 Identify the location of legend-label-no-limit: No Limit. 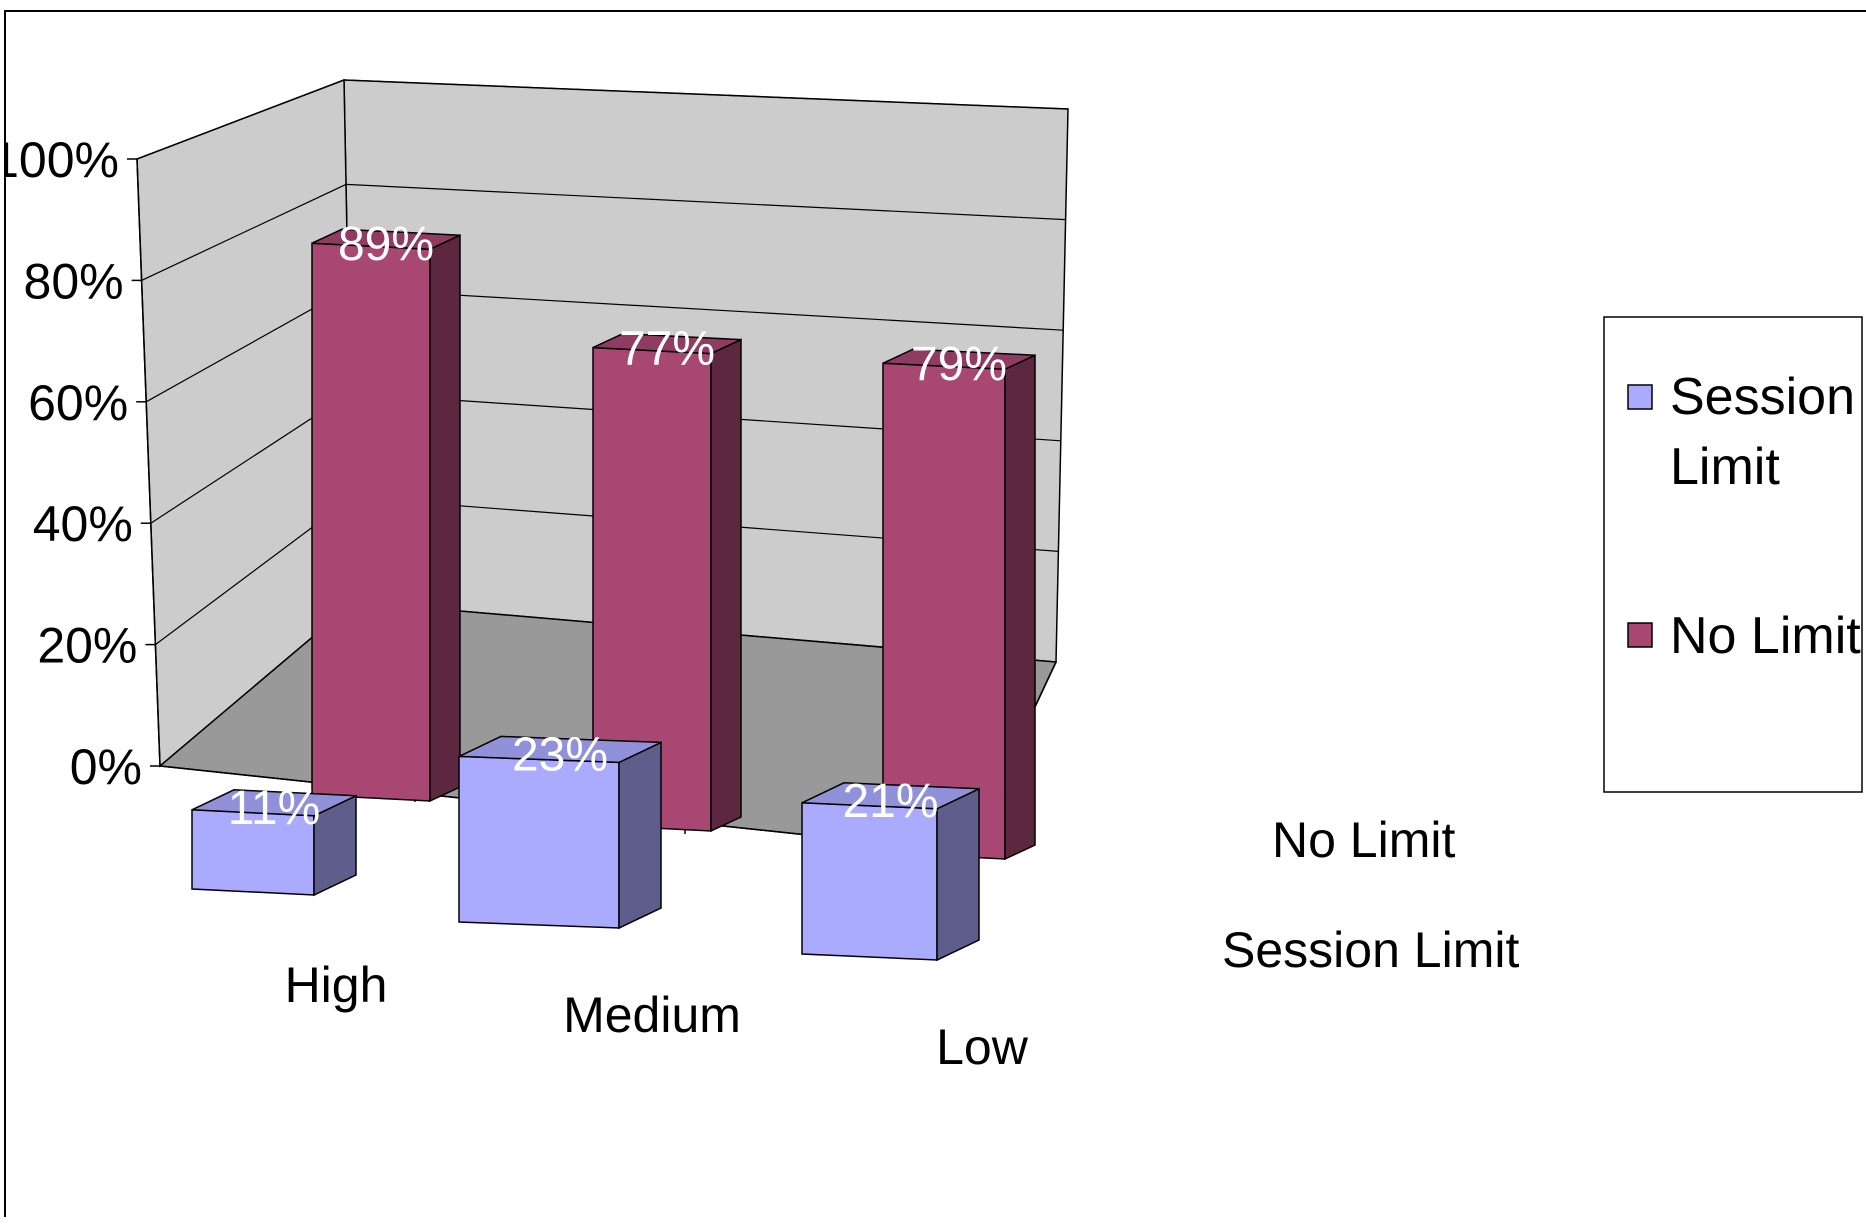
(1765, 636).